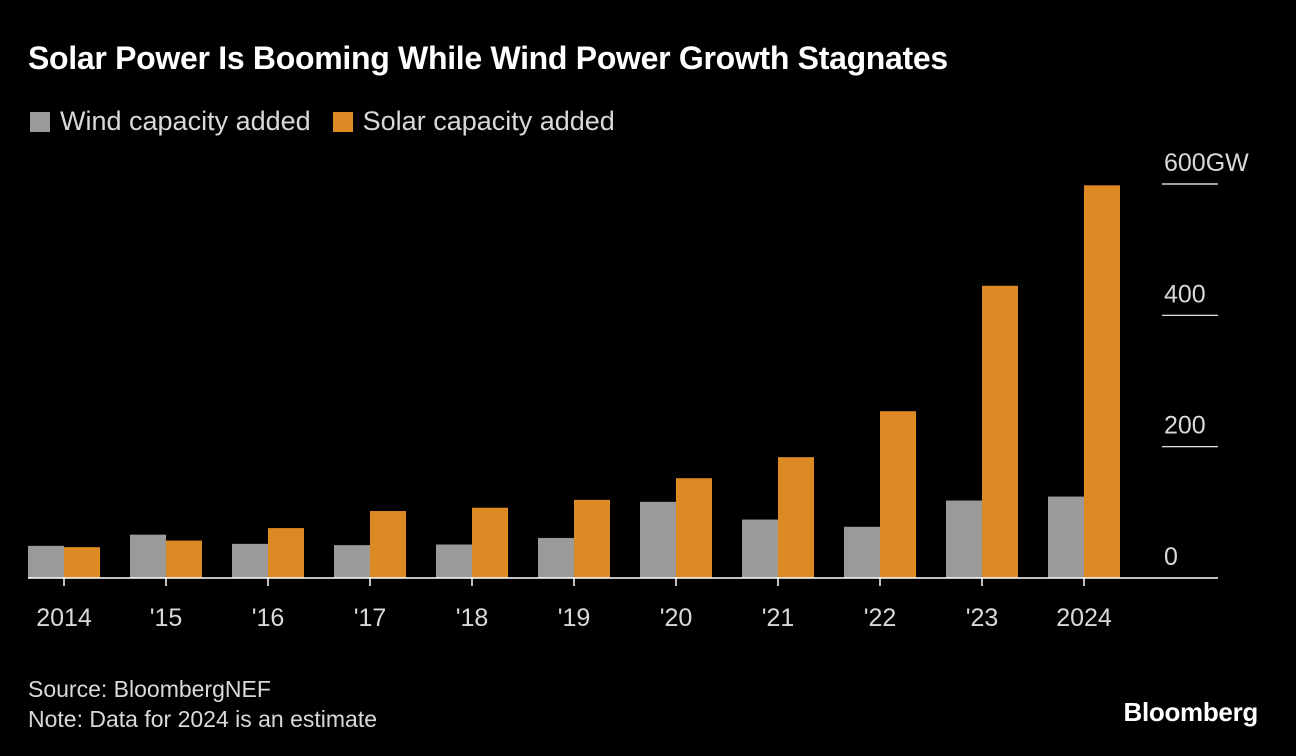 This screenshot has height=756, width=1296. I want to click on legend-item-solar: Solar capacity added, so click(473, 121).